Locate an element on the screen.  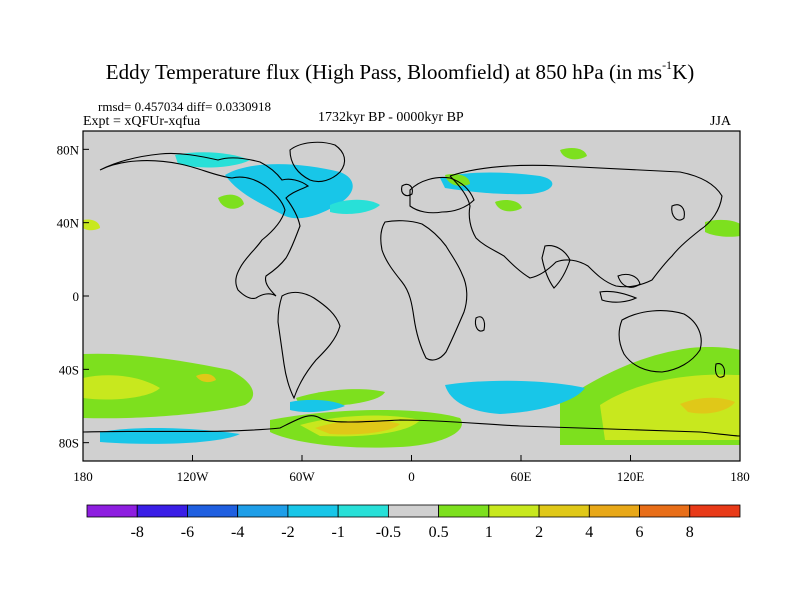
lat-label: 0 is located at coordinates (76, 296).